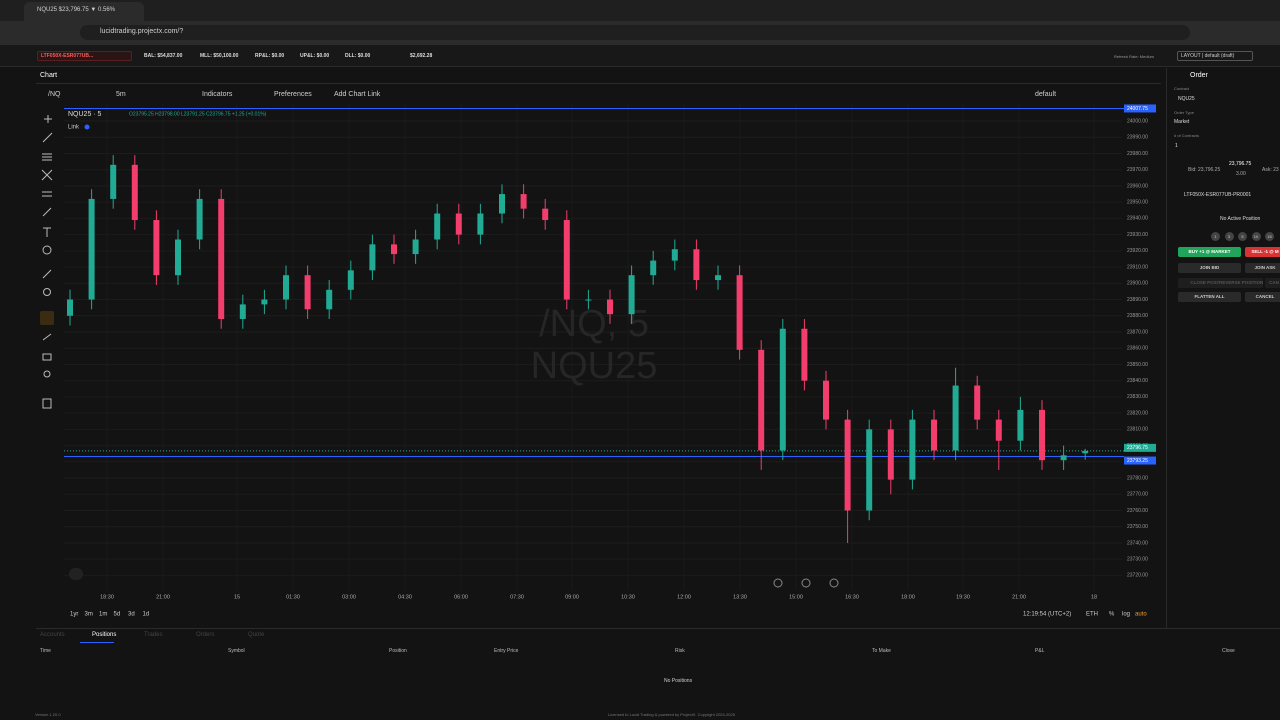 Image resolution: width=1280 pixels, height=720 pixels. What do you see at coordinates (163, 597) in the screenshot?
I see `x-tick-label: 21:00` at bounding box center [163, 597].